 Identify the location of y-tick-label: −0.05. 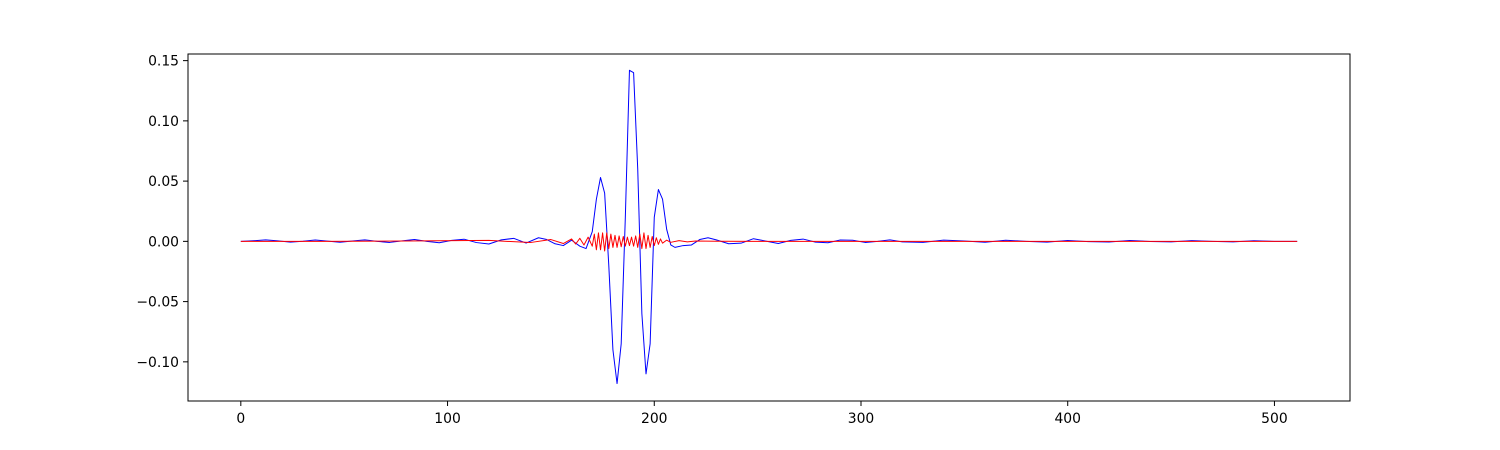
(157, 303).